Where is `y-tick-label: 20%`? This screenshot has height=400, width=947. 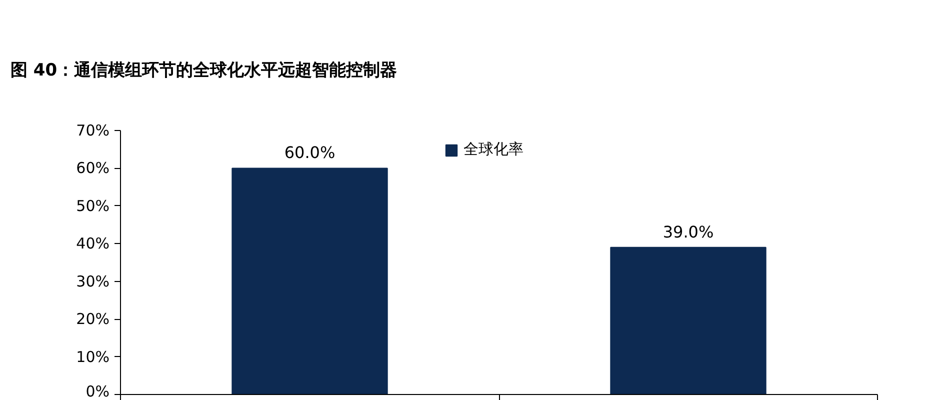 y-tick-label: 20% is located at coordinates (93, 319).